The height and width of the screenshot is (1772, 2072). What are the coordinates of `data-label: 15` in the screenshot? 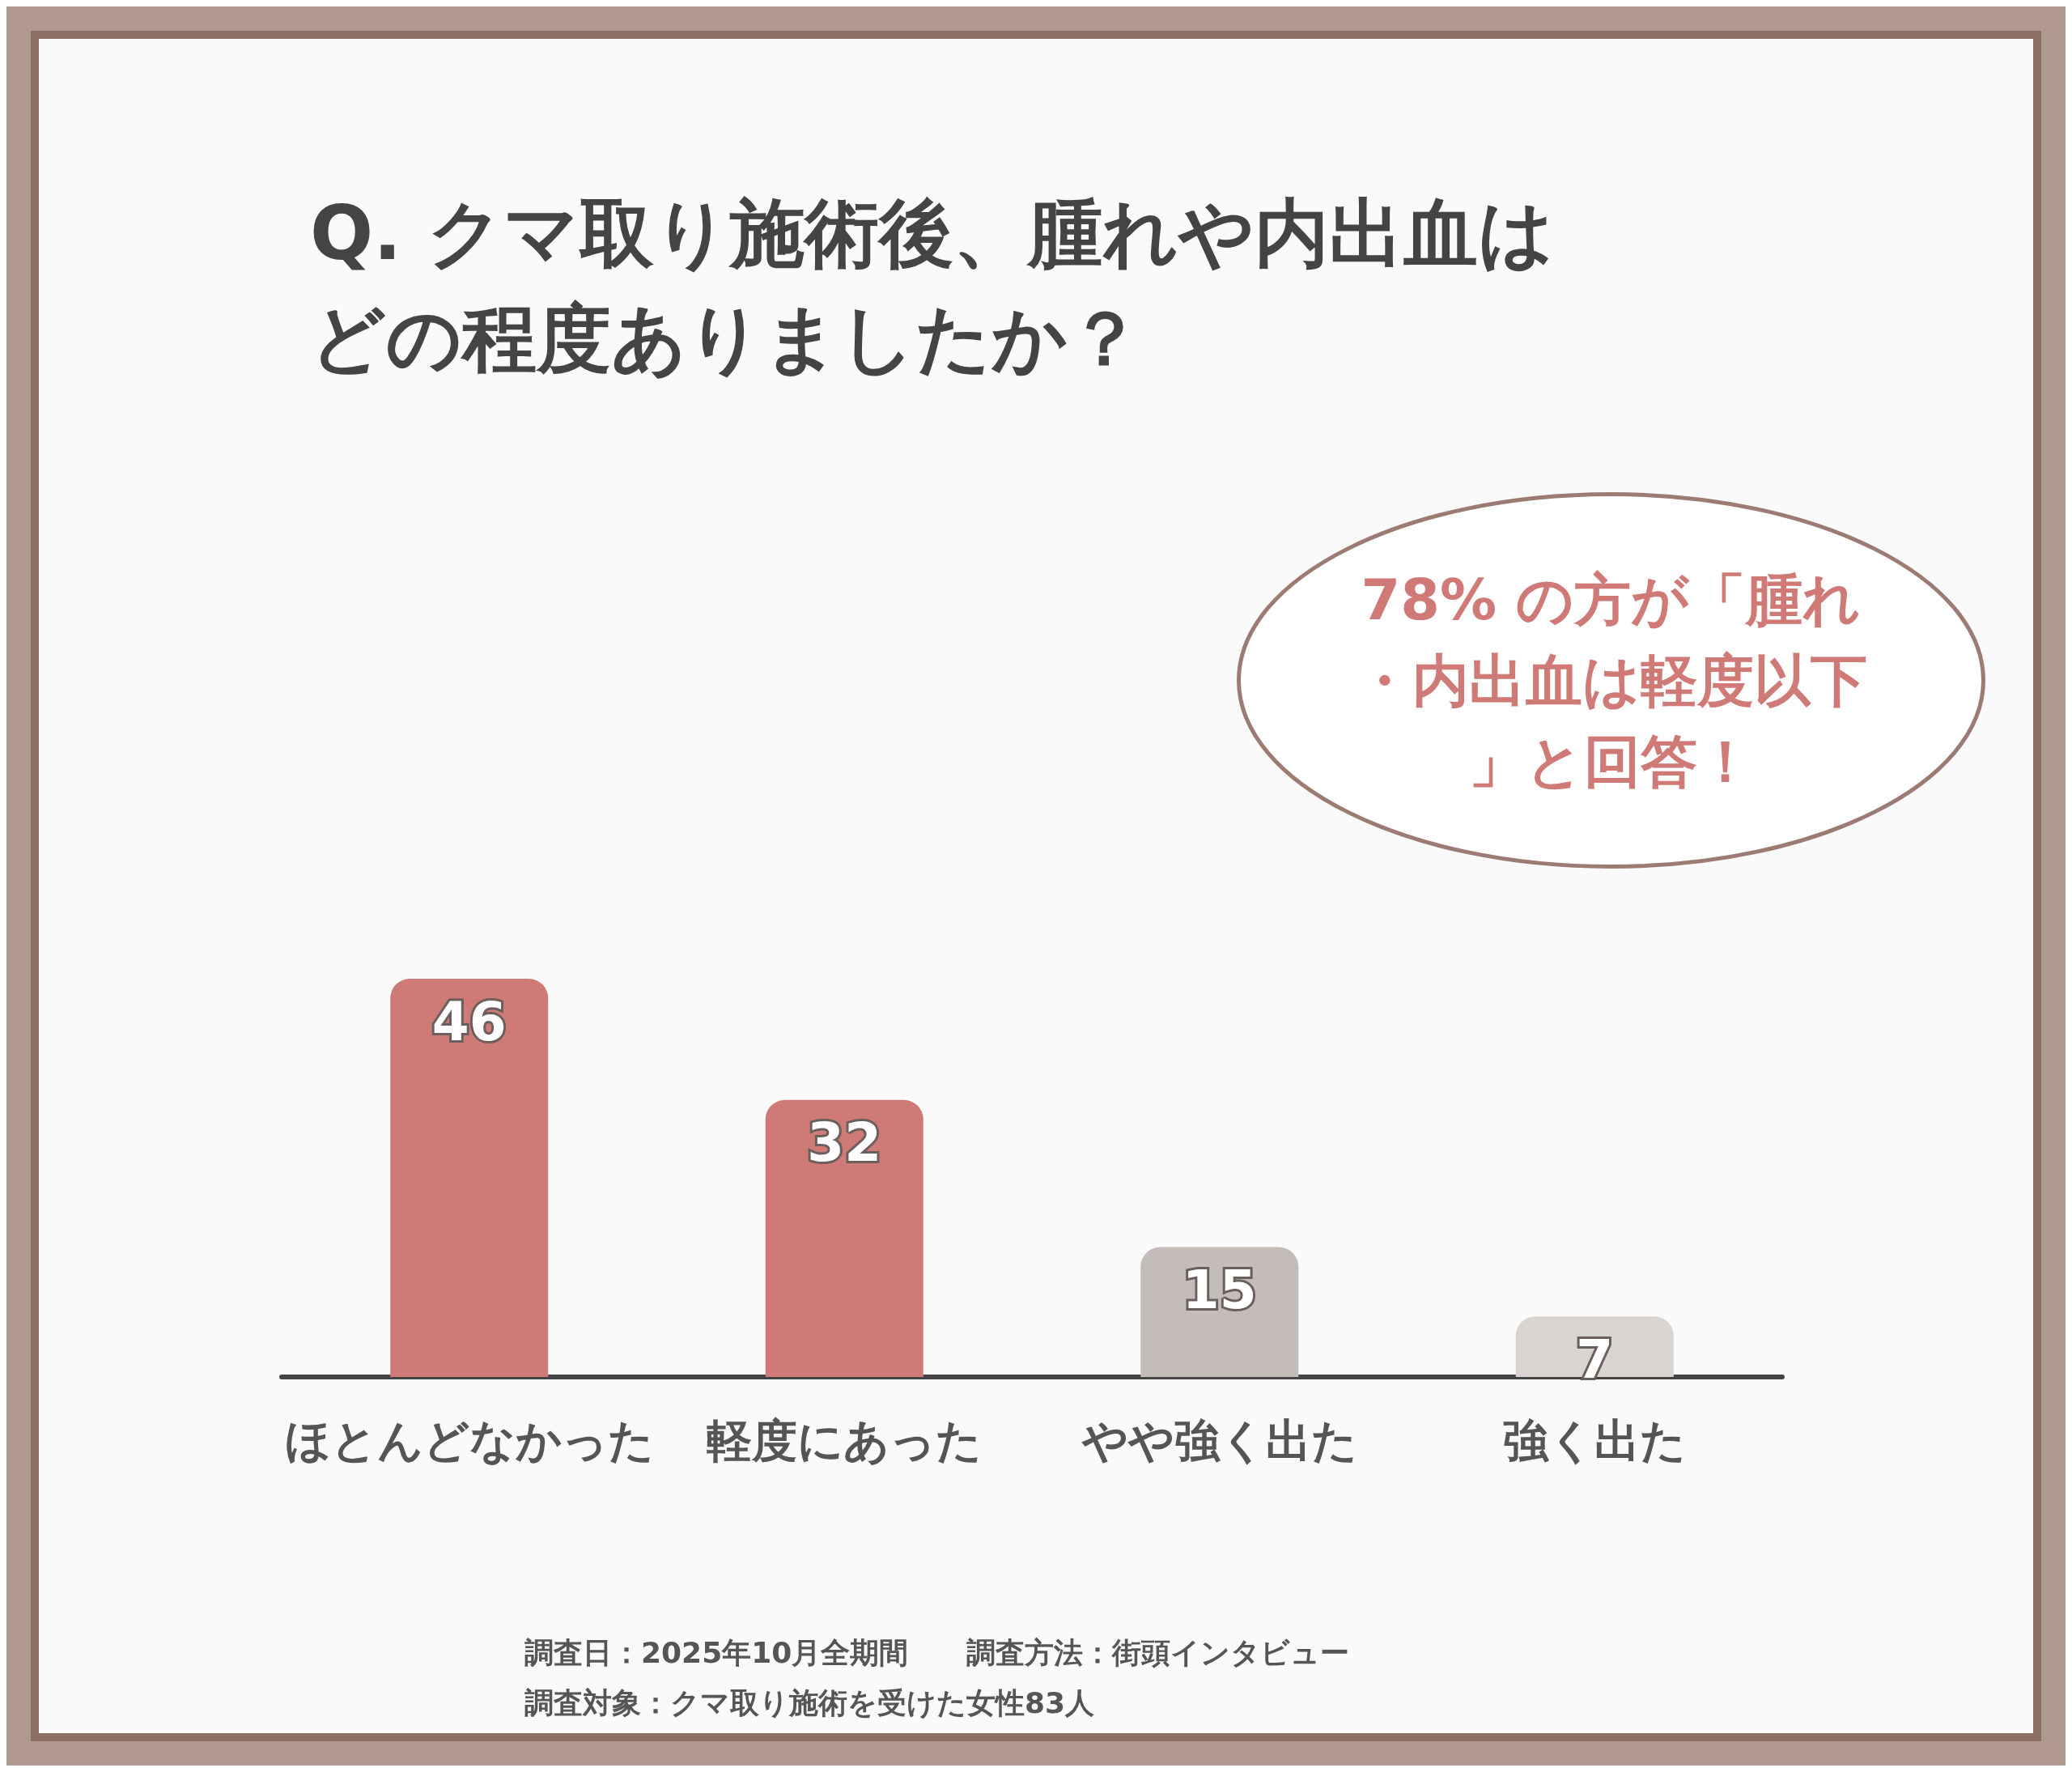 It's located at (1219, 1291).